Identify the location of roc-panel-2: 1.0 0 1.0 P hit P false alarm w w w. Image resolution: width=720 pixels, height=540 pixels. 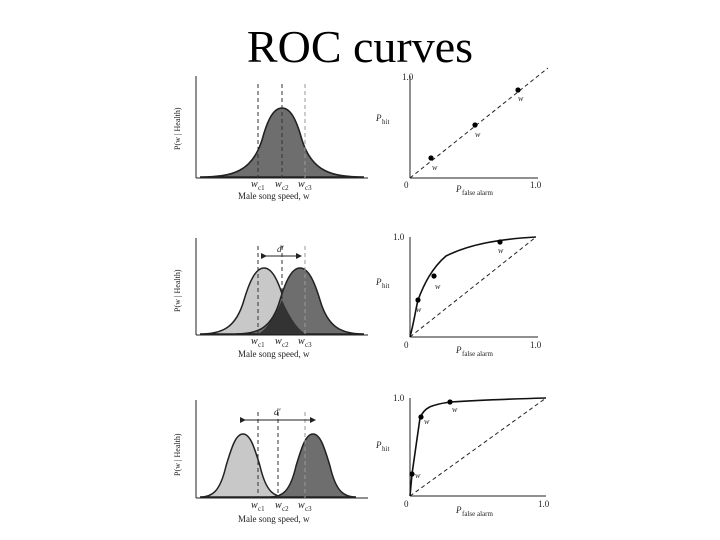
(458, 295).